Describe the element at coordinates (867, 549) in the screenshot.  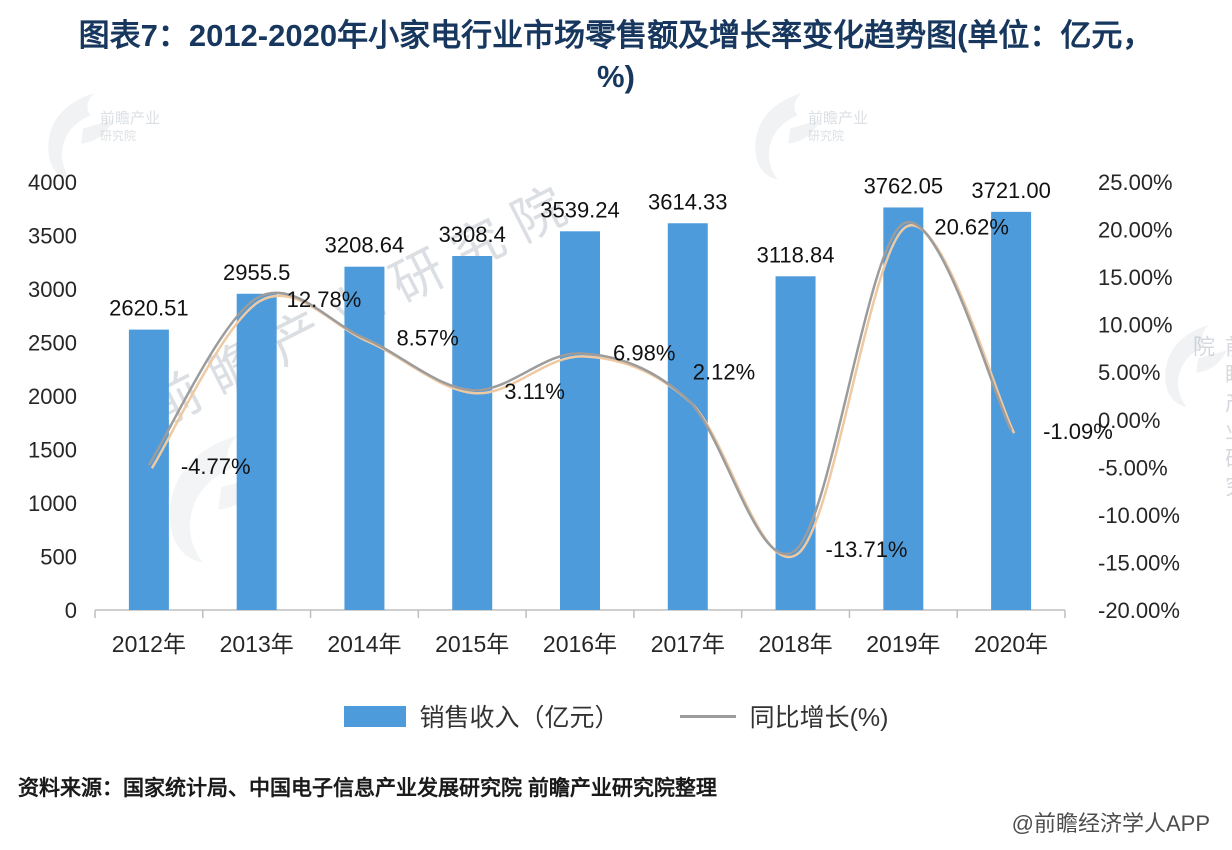
I see `growth-value-label: -13.71%` at that location.